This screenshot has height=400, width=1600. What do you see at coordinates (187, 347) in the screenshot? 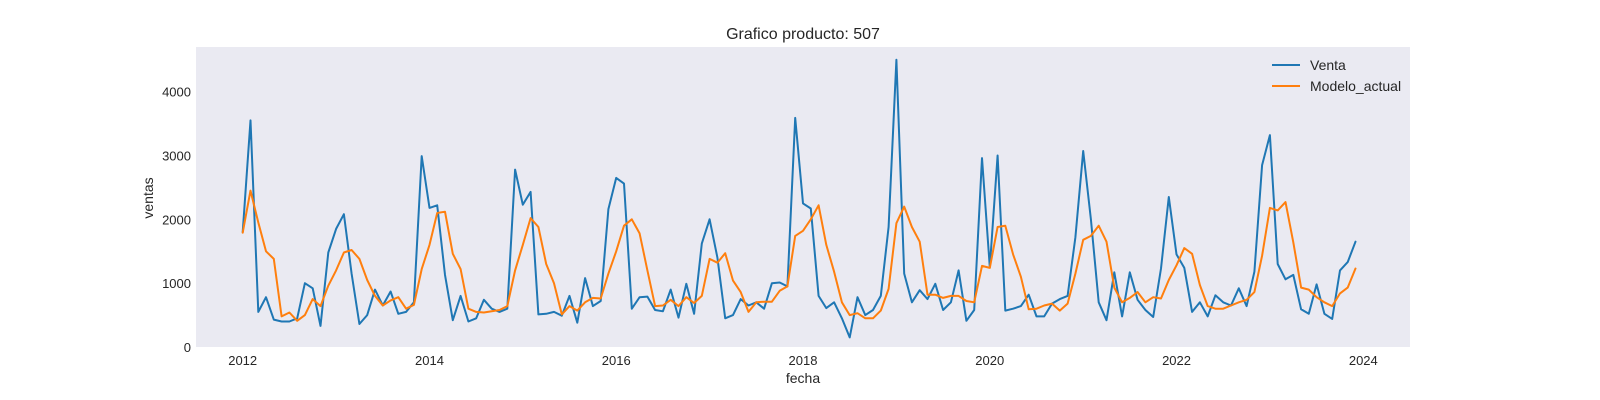
I see `y-tick-label: 0` at bounding box center [187, 347].